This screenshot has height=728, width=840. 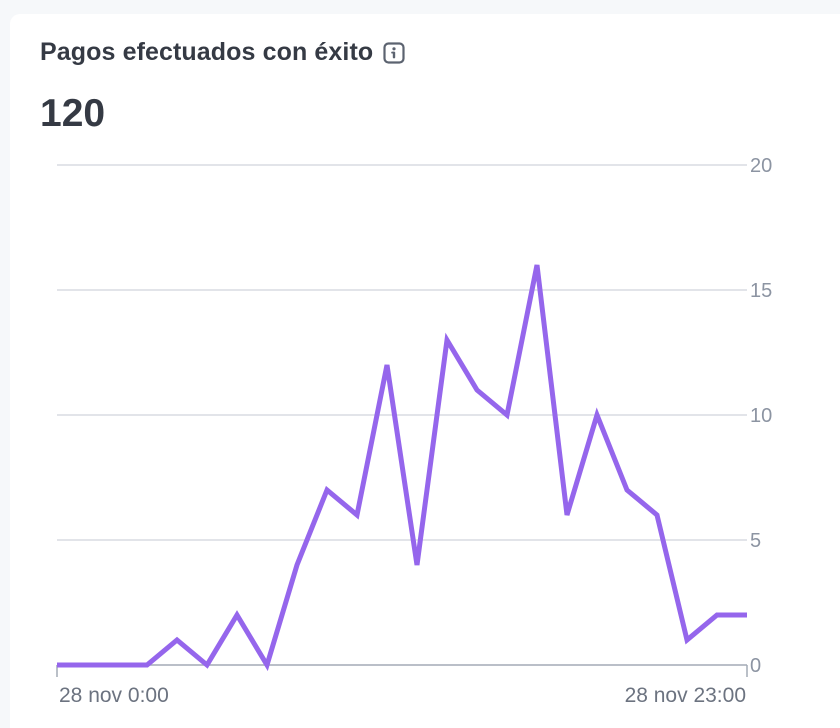 I want to click on y-tick-label: 15, so click(x=761, y=291).